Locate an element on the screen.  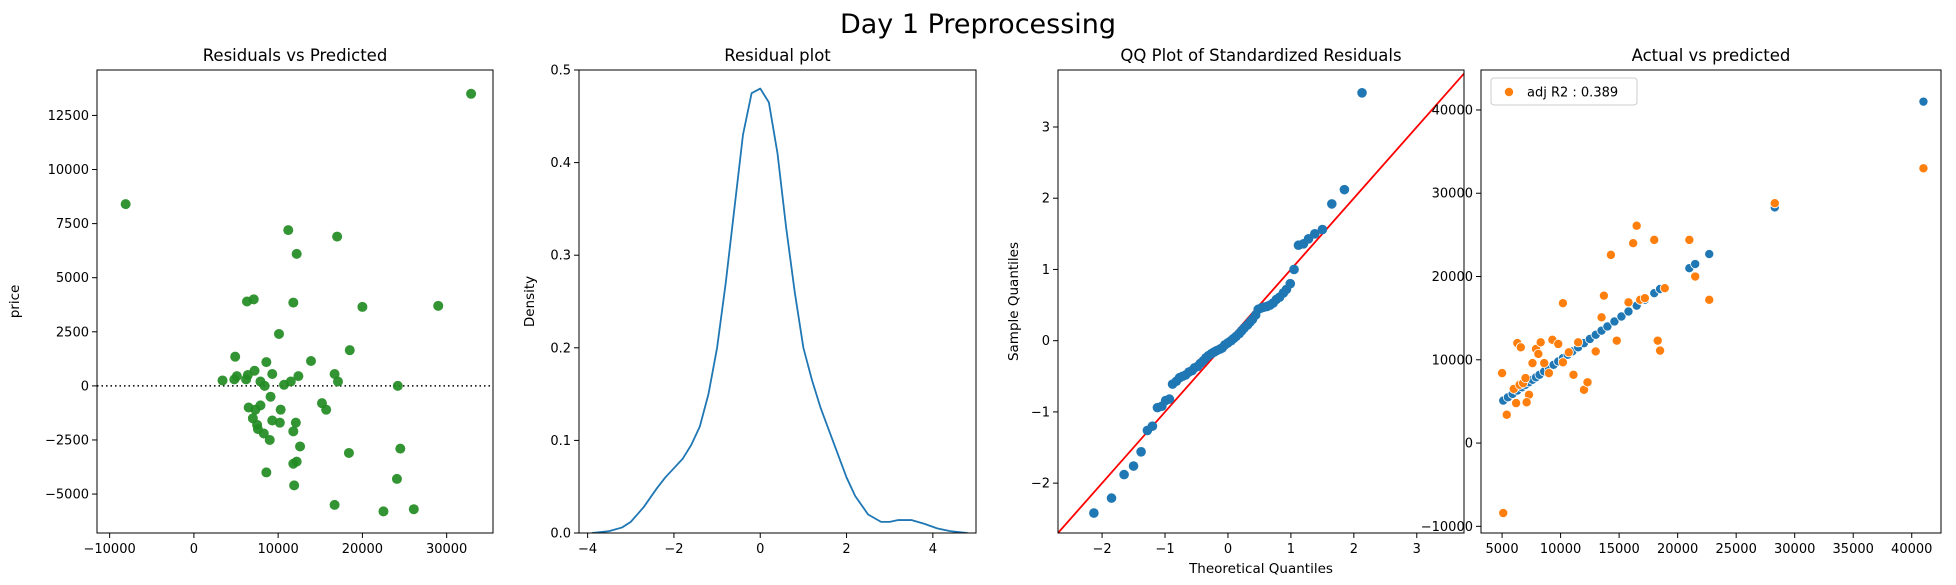
x-tick-label: −2 is located at coordinates (673, 549).